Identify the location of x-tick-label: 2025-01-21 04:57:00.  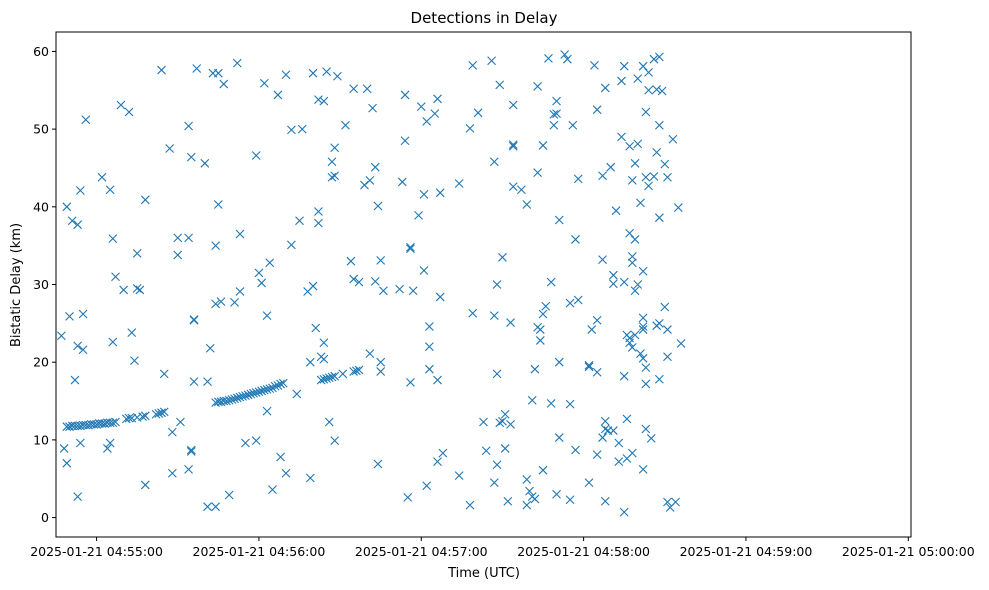
(421, 551).